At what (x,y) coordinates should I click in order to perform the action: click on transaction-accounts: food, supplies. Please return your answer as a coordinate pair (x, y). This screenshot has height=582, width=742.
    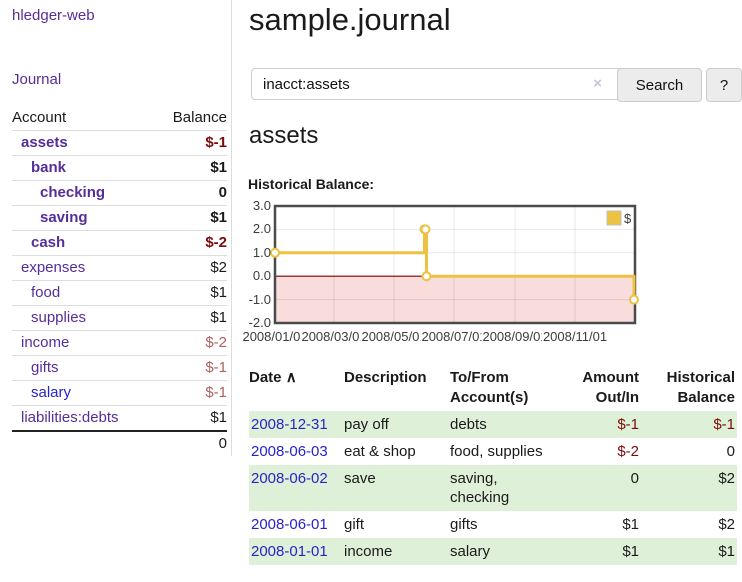
    Looking at the image, I should click on (496, 451).